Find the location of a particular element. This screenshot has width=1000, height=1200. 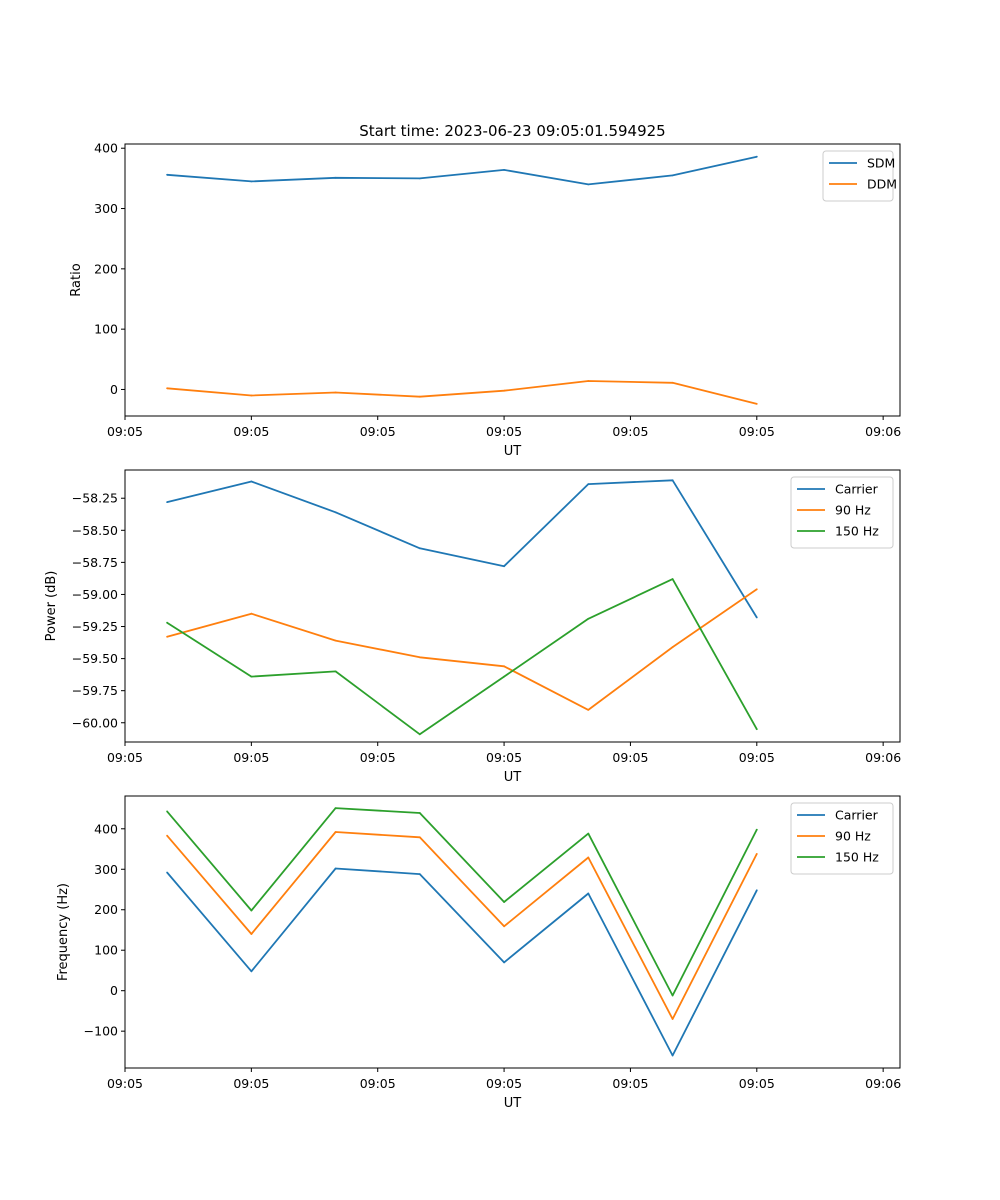

y-tick-label: −59.75 is located at coordinates (95, 690).